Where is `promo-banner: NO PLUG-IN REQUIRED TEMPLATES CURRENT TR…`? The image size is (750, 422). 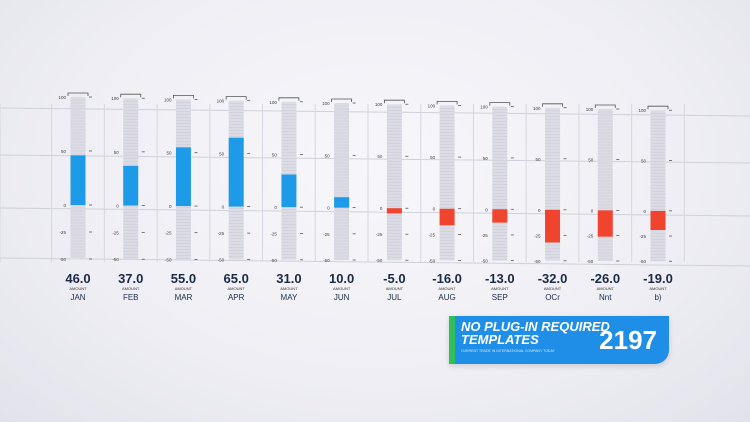
promo-banner: NO PLUG-IN REQUIRED TEMPLATES CURRENT TR… is located at coordinates (559, 340).